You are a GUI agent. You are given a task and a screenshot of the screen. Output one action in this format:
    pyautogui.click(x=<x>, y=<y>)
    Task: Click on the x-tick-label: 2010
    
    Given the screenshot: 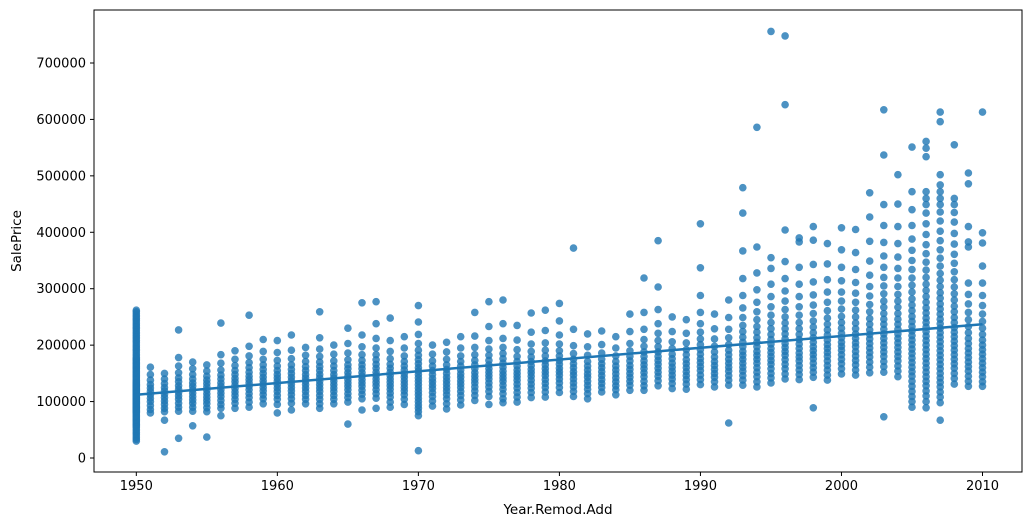 What is the action you would take?
    pyautogui.click(x=982, y=486)
    